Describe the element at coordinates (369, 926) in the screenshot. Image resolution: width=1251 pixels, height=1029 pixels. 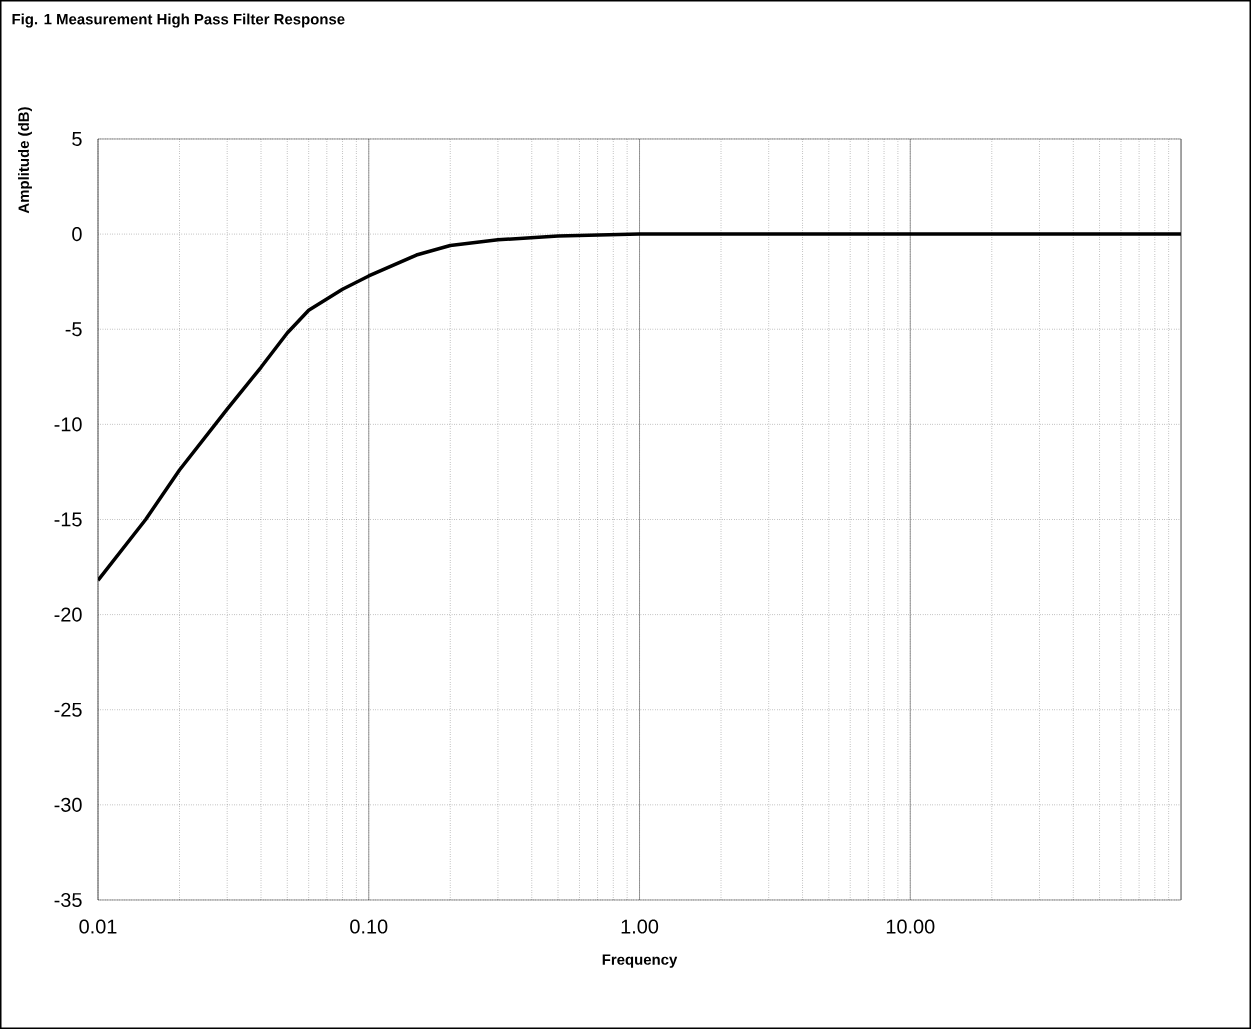
I see `x-tick-label: 0.10` at that location.